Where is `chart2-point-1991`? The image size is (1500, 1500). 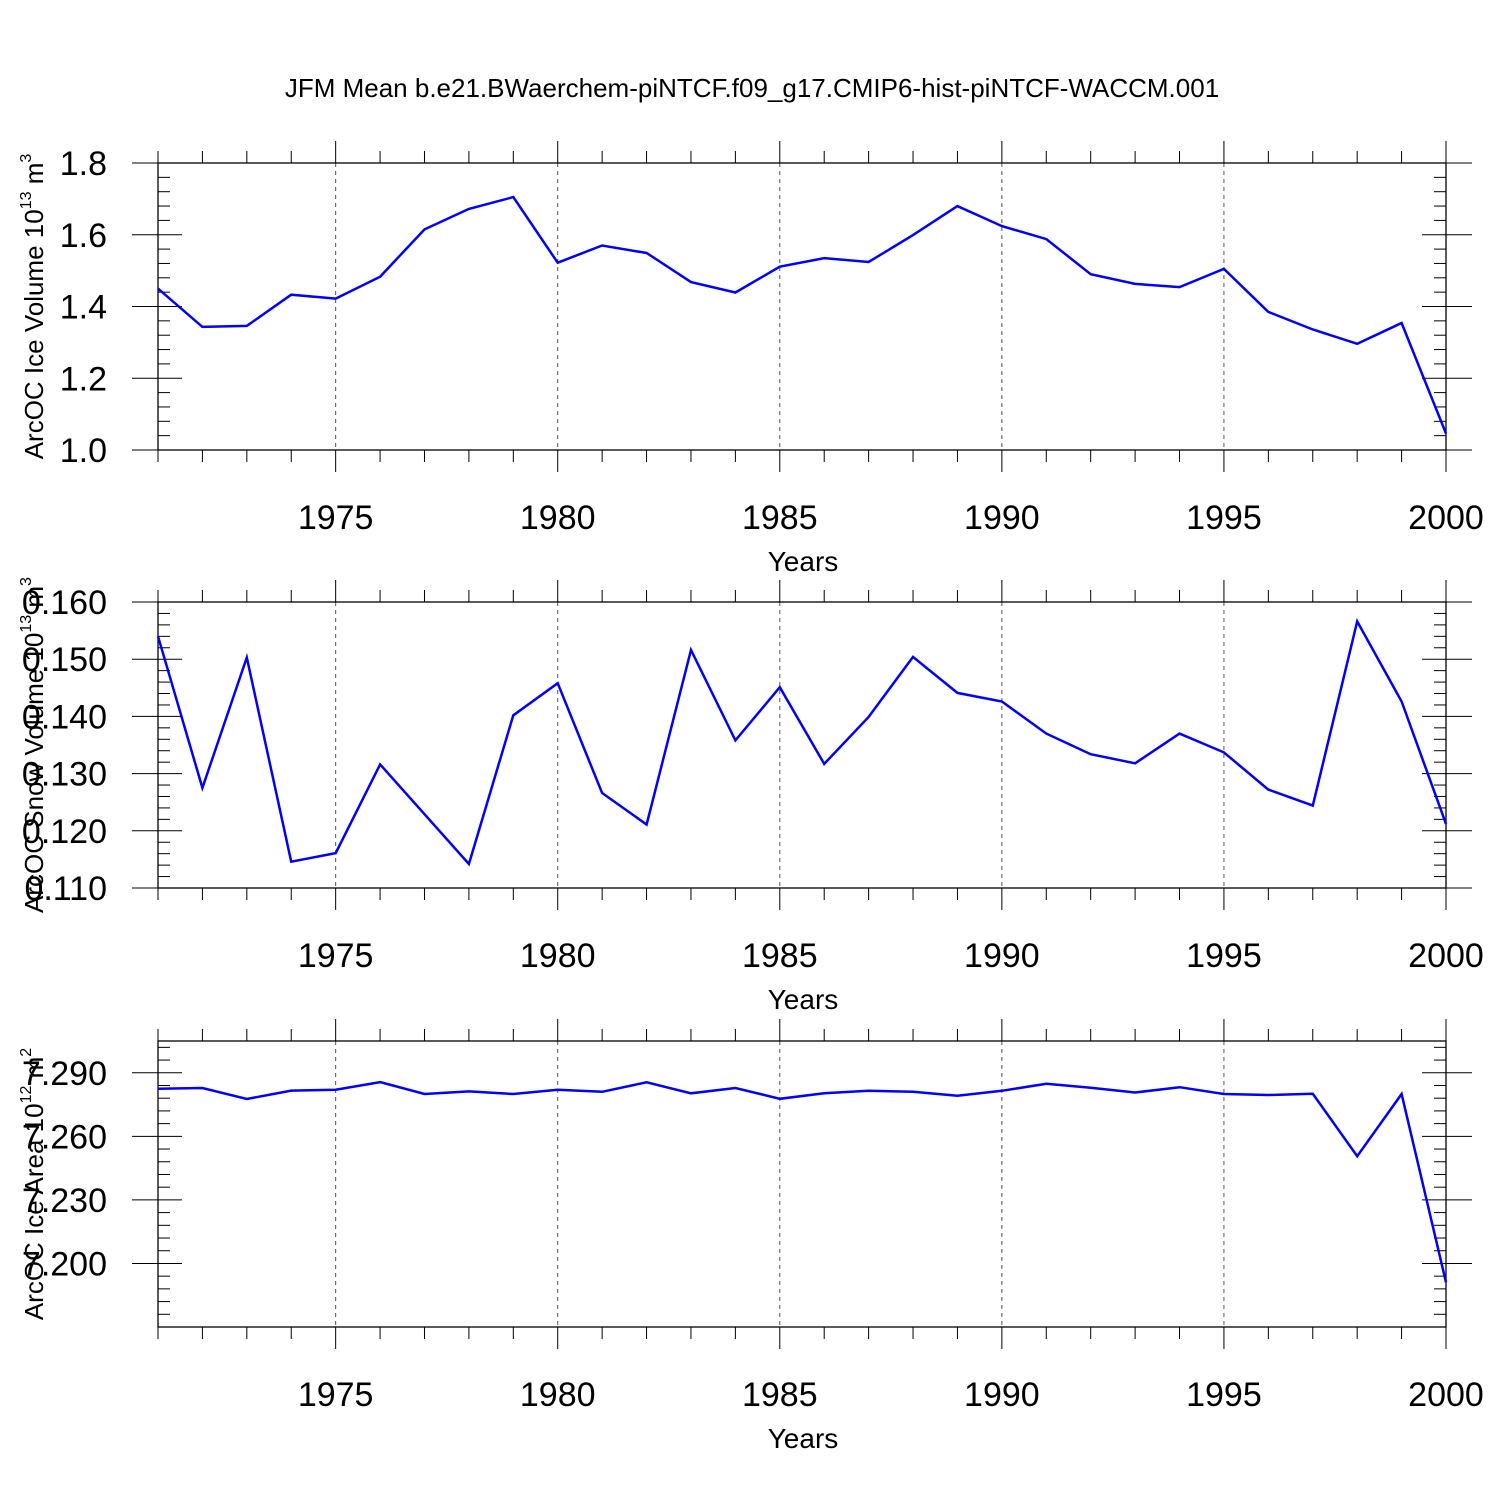
chart2-point-1991 is located at coordinates (1046, 1084).